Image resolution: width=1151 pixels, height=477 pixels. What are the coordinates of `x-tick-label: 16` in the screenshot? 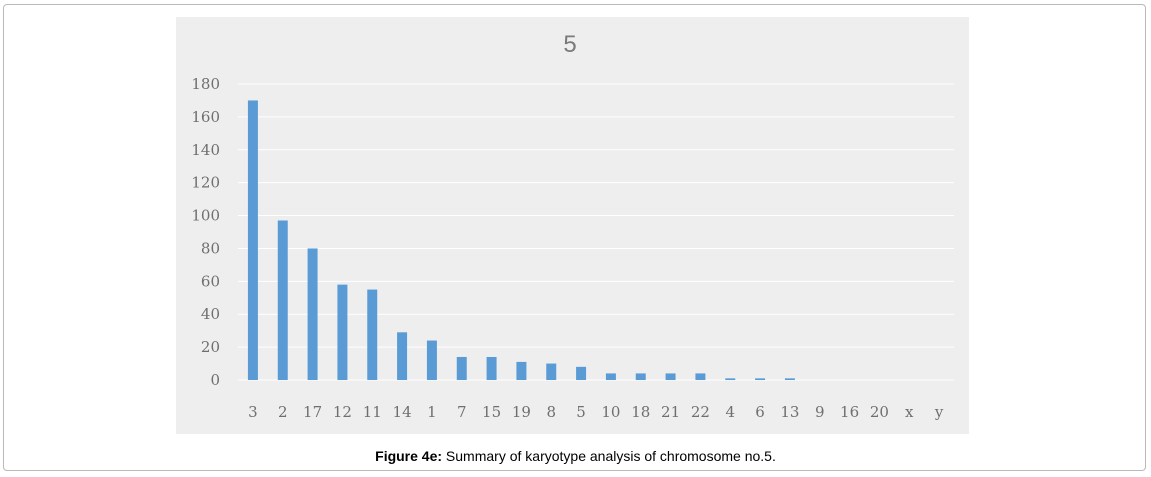 It's located at (849, 412).